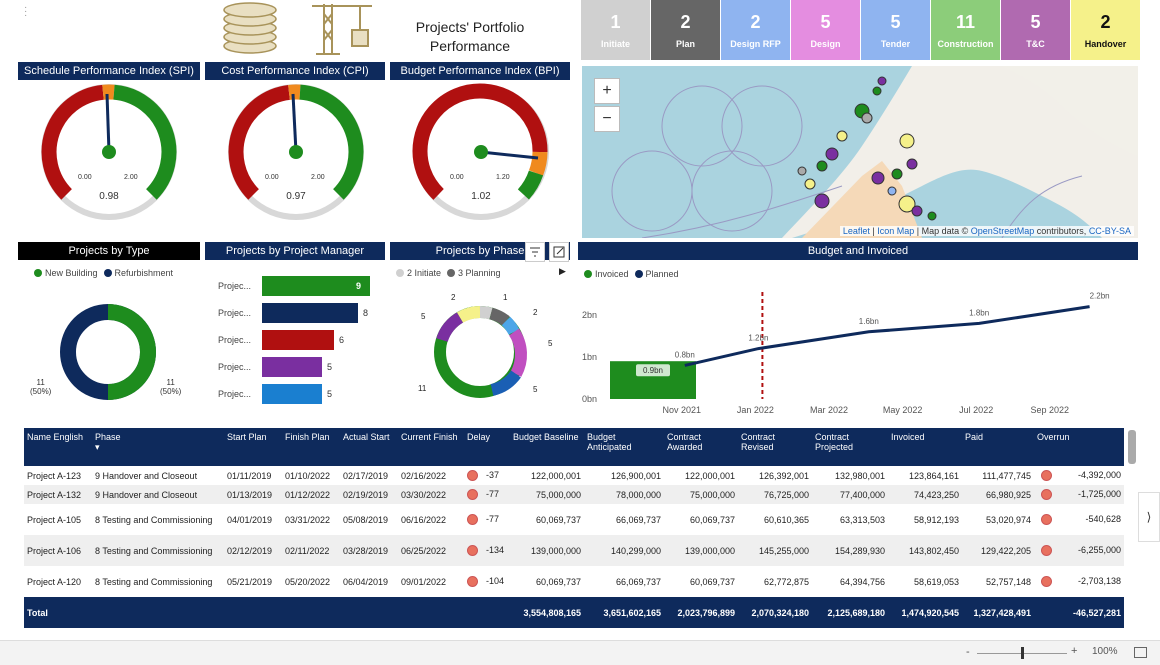 Image resolution: width=1160 pixels, height=665 pixels. What do you see at coordinates (1149, 517) in the screenshot?
I see `side-panel-toggle-icon: ⟩` at bounding box center [1149, 517].